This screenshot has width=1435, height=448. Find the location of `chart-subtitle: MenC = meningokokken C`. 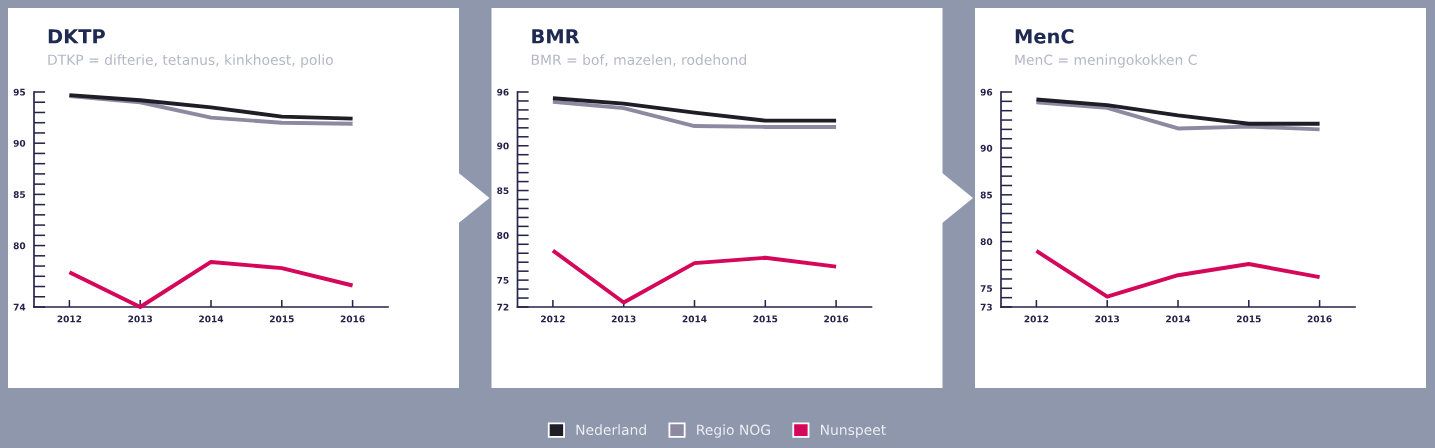

chart-subtitle: MenC = meningokokken C is located at coordinates (1106, 61).